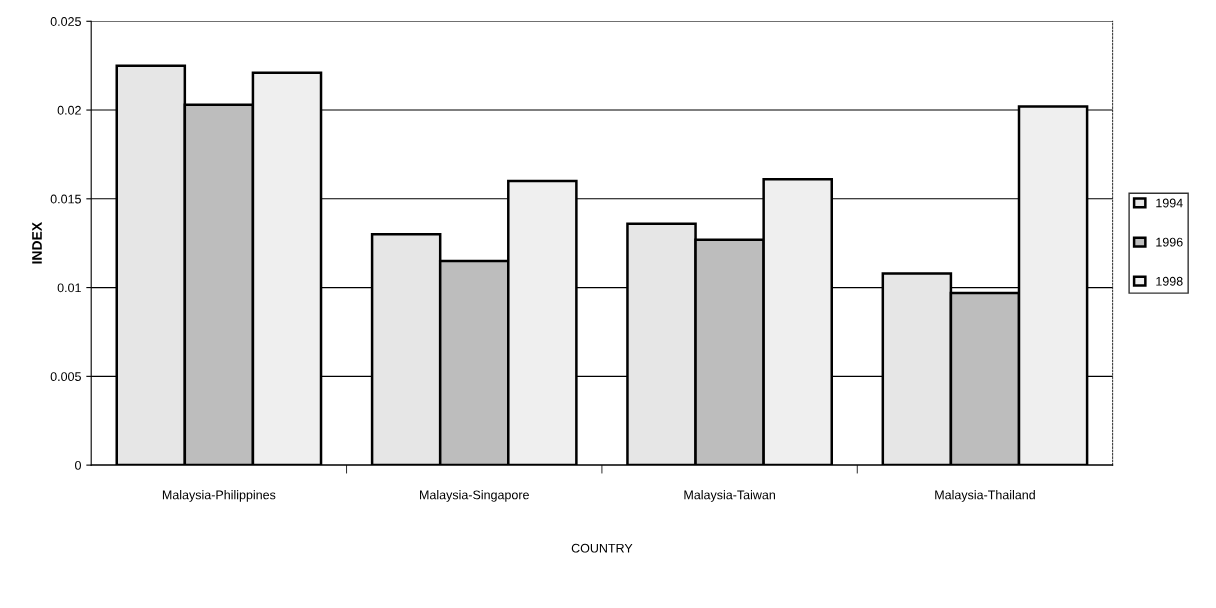  What do you see at coordinates (1169, 281) in the screenshot?
I see `legend-label: 1998` at bounding box center [1169, 281].